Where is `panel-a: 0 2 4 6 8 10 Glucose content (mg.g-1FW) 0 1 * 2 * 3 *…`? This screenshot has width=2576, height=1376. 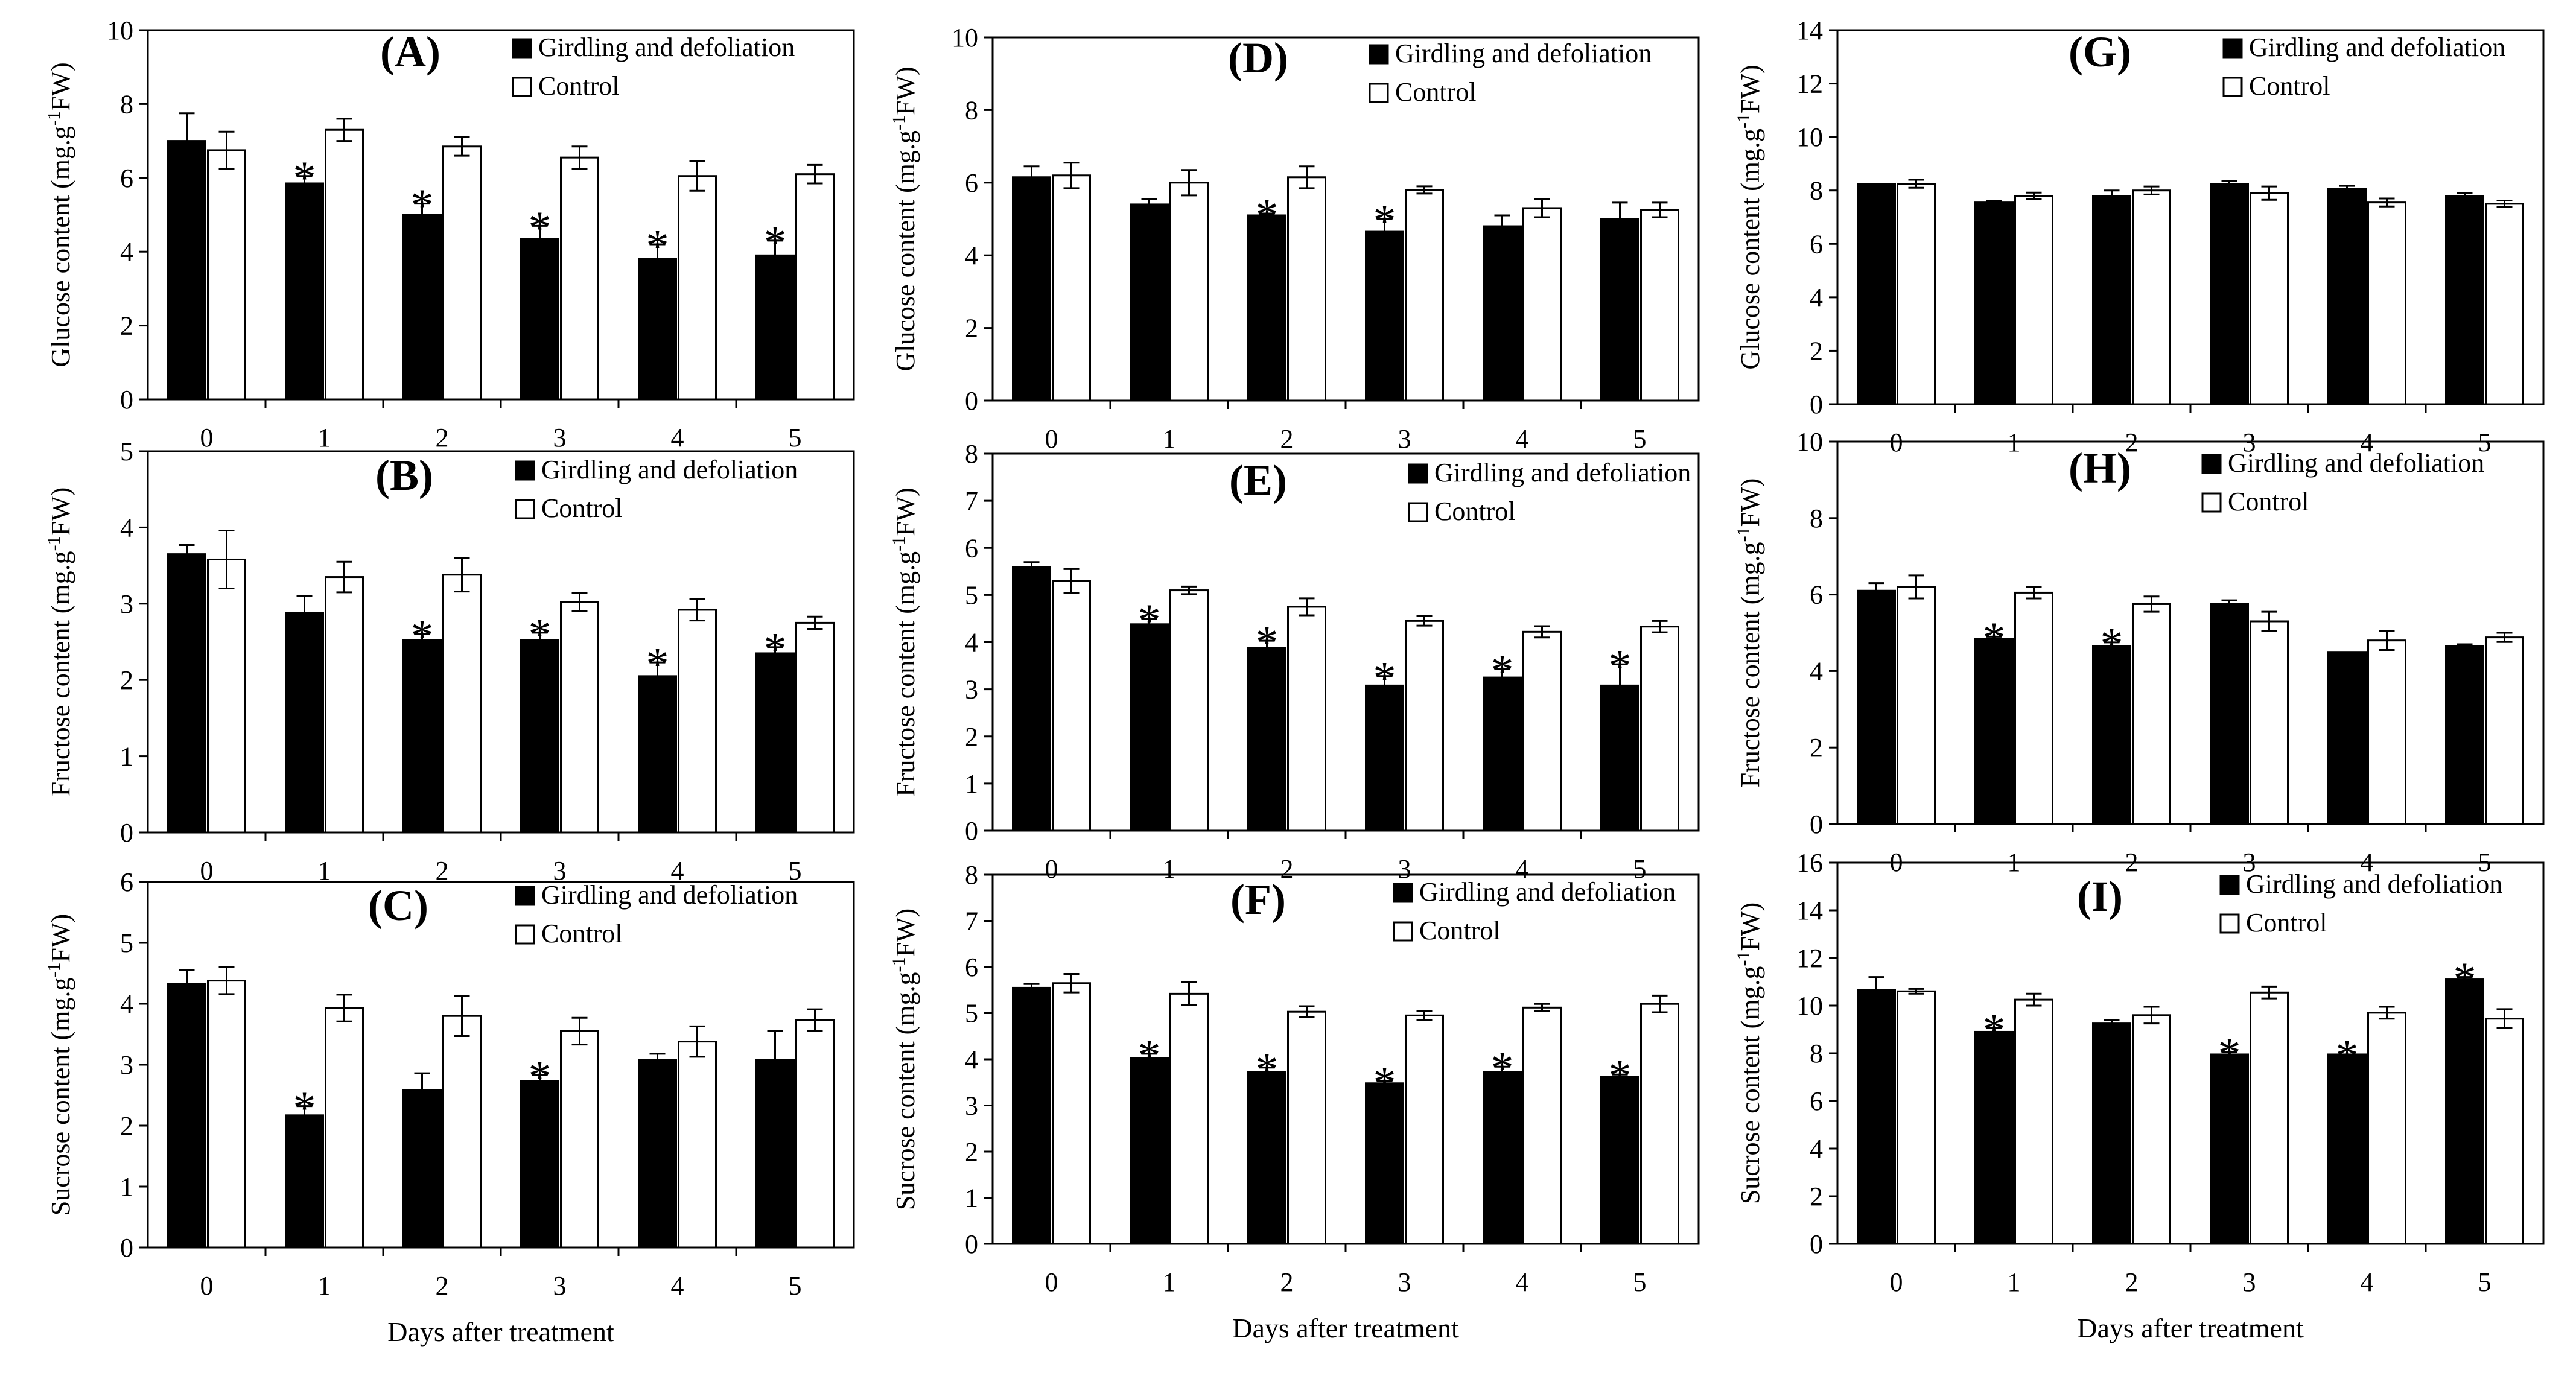
panel-a: 0 2 4 6 8 10 Glucose content (mg.g-1FW) 0 1 * 2 * 3 *… is located at coordinates (450, 234).